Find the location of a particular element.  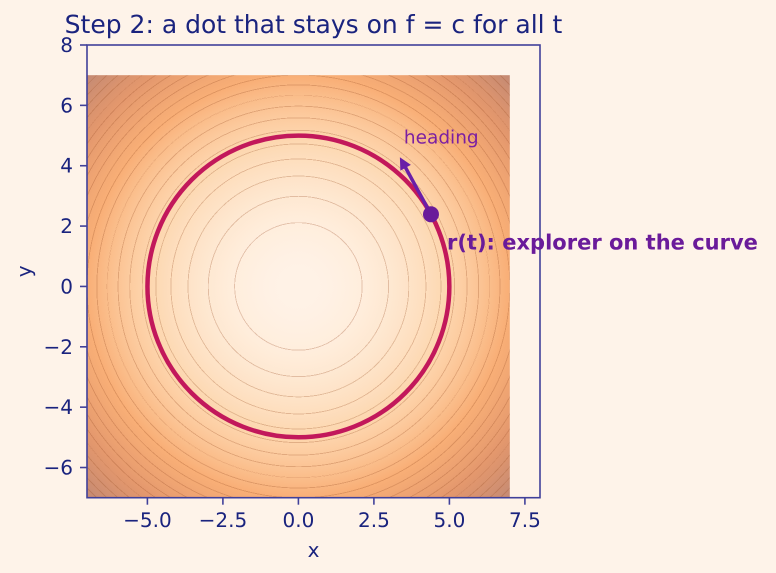

x-tick-label: 2.5 is located at coordinates (374, 520).